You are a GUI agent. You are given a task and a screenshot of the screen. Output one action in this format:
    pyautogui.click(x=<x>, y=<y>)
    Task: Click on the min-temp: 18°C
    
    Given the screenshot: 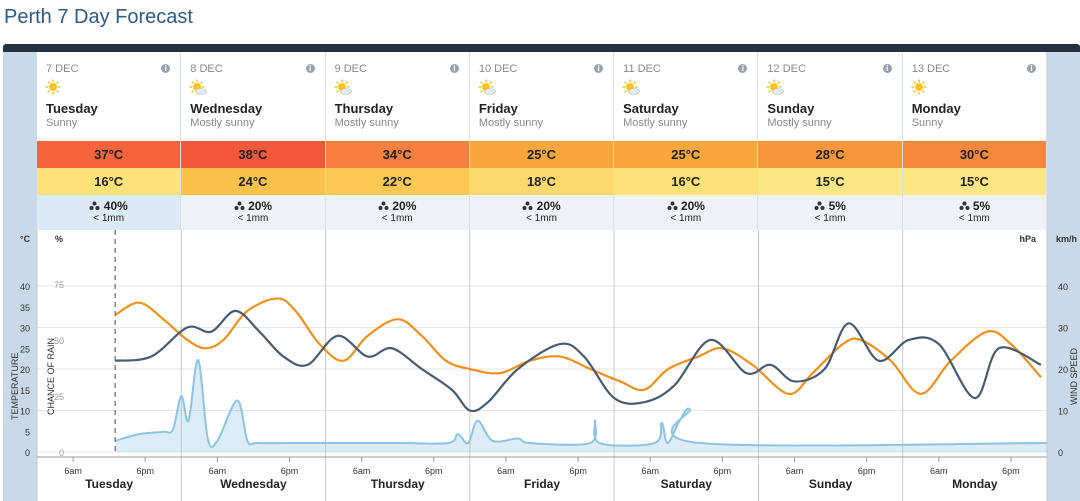 What is the action you would take?
    pyautogui.click(x=541, y=181)
    